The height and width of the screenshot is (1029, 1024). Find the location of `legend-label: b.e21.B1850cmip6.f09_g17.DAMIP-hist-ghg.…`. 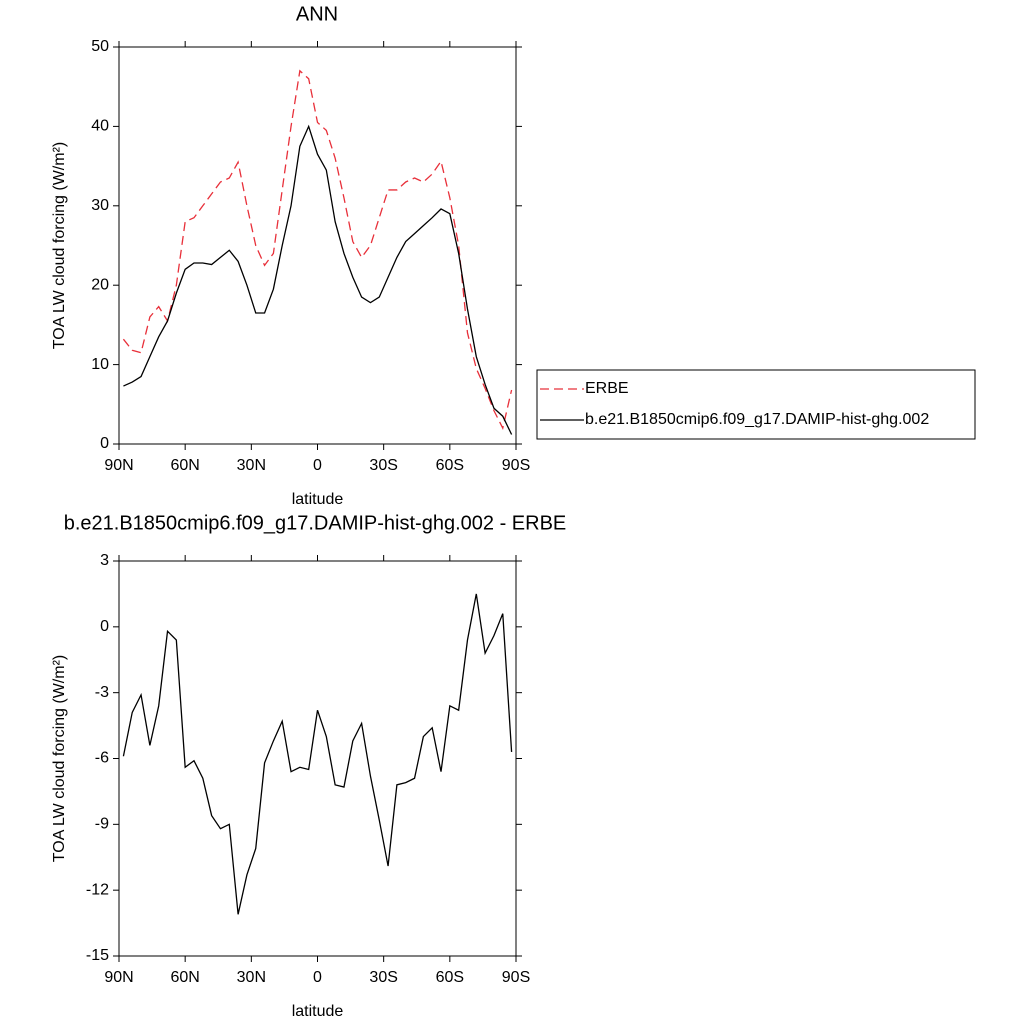

legend-label: b.e21.B1850cmip6.f09_g17.DAMIP-hist-ghg.… is located at coordinates (757, 419).